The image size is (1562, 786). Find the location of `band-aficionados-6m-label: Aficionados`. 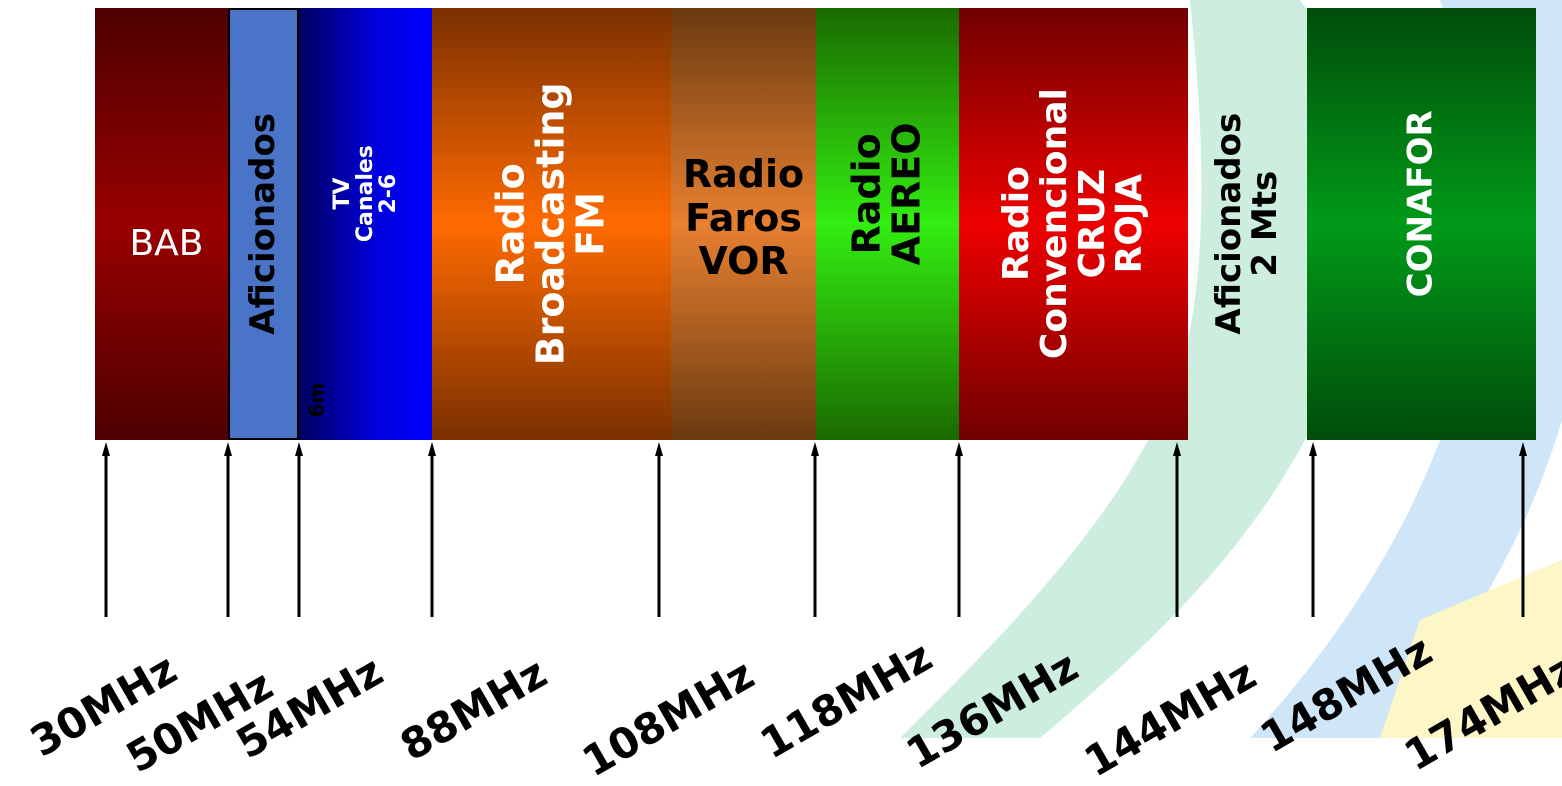

band-aficionados-6m-label: Aficionados is located at coordinates (262, 224).